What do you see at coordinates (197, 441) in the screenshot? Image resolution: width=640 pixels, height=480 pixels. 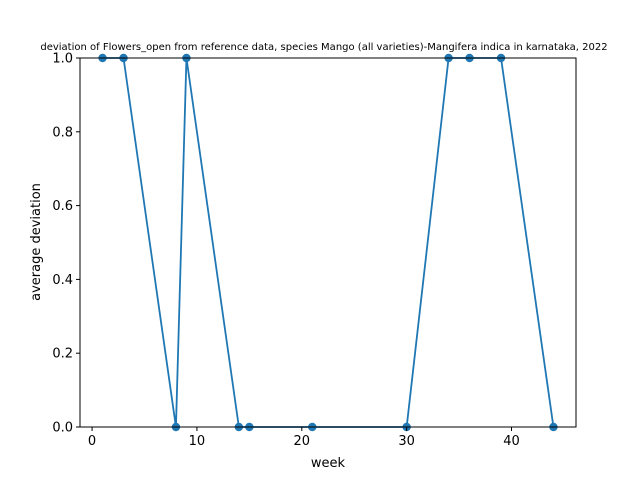 I see `x-tick-label: 10` at bounding box center [197, 441].